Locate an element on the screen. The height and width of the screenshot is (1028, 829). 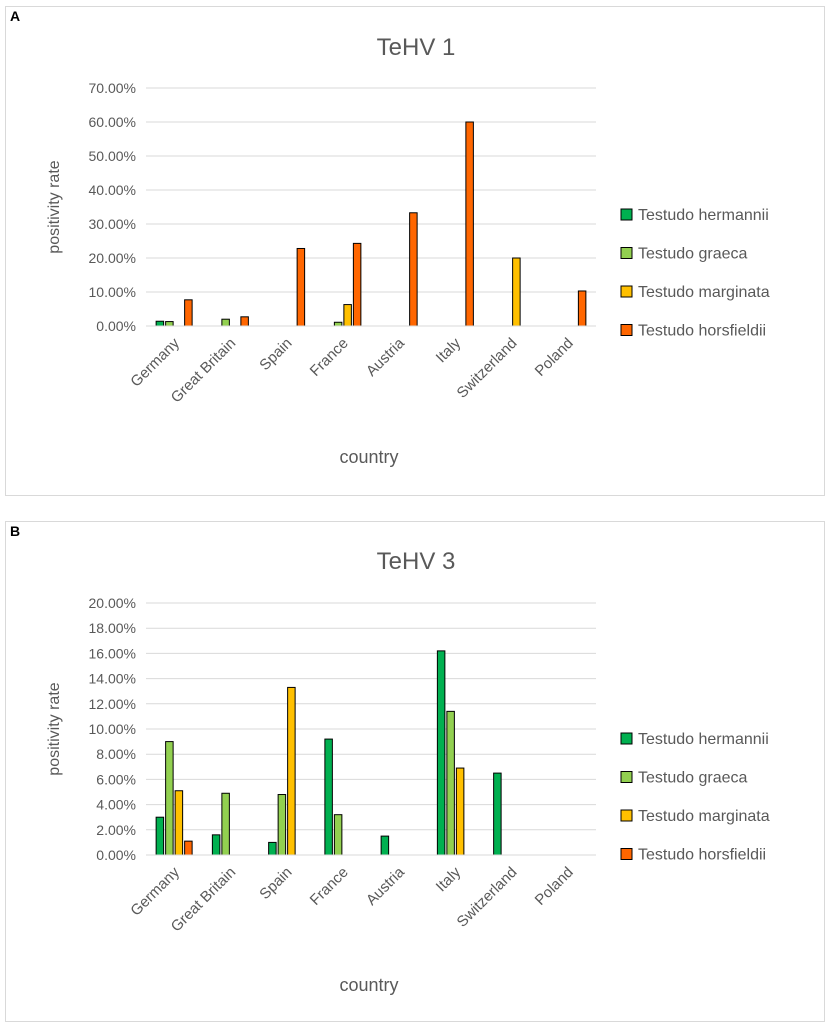
chart-title: TeHV 3 is located at coordinates (416, 561).